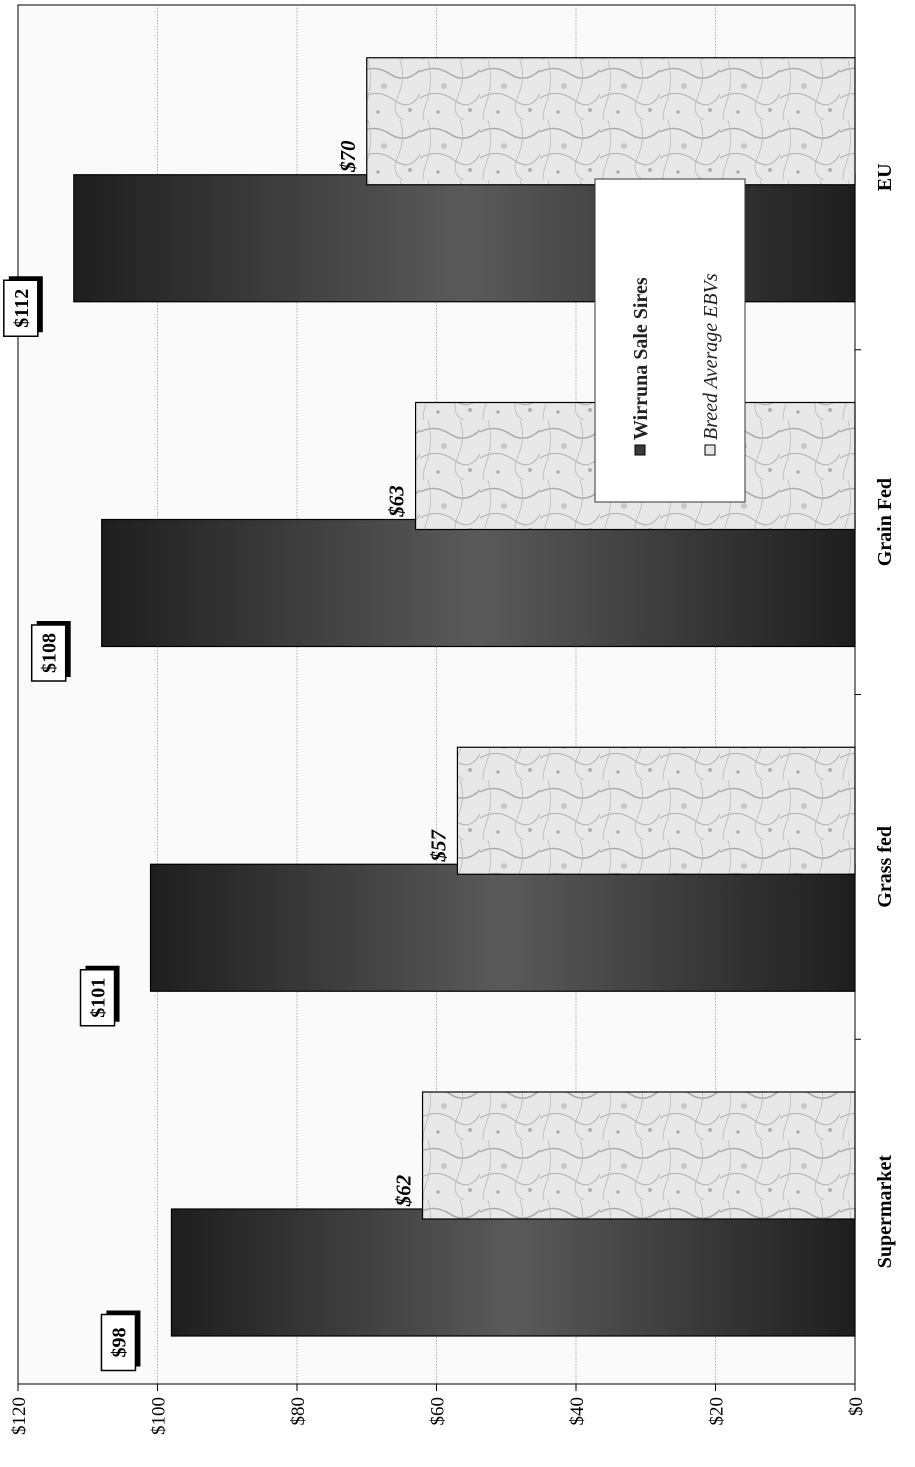 This screenshot has width=915, height=1467. I want to click on category-label: Grass fed, so click(885, 867).